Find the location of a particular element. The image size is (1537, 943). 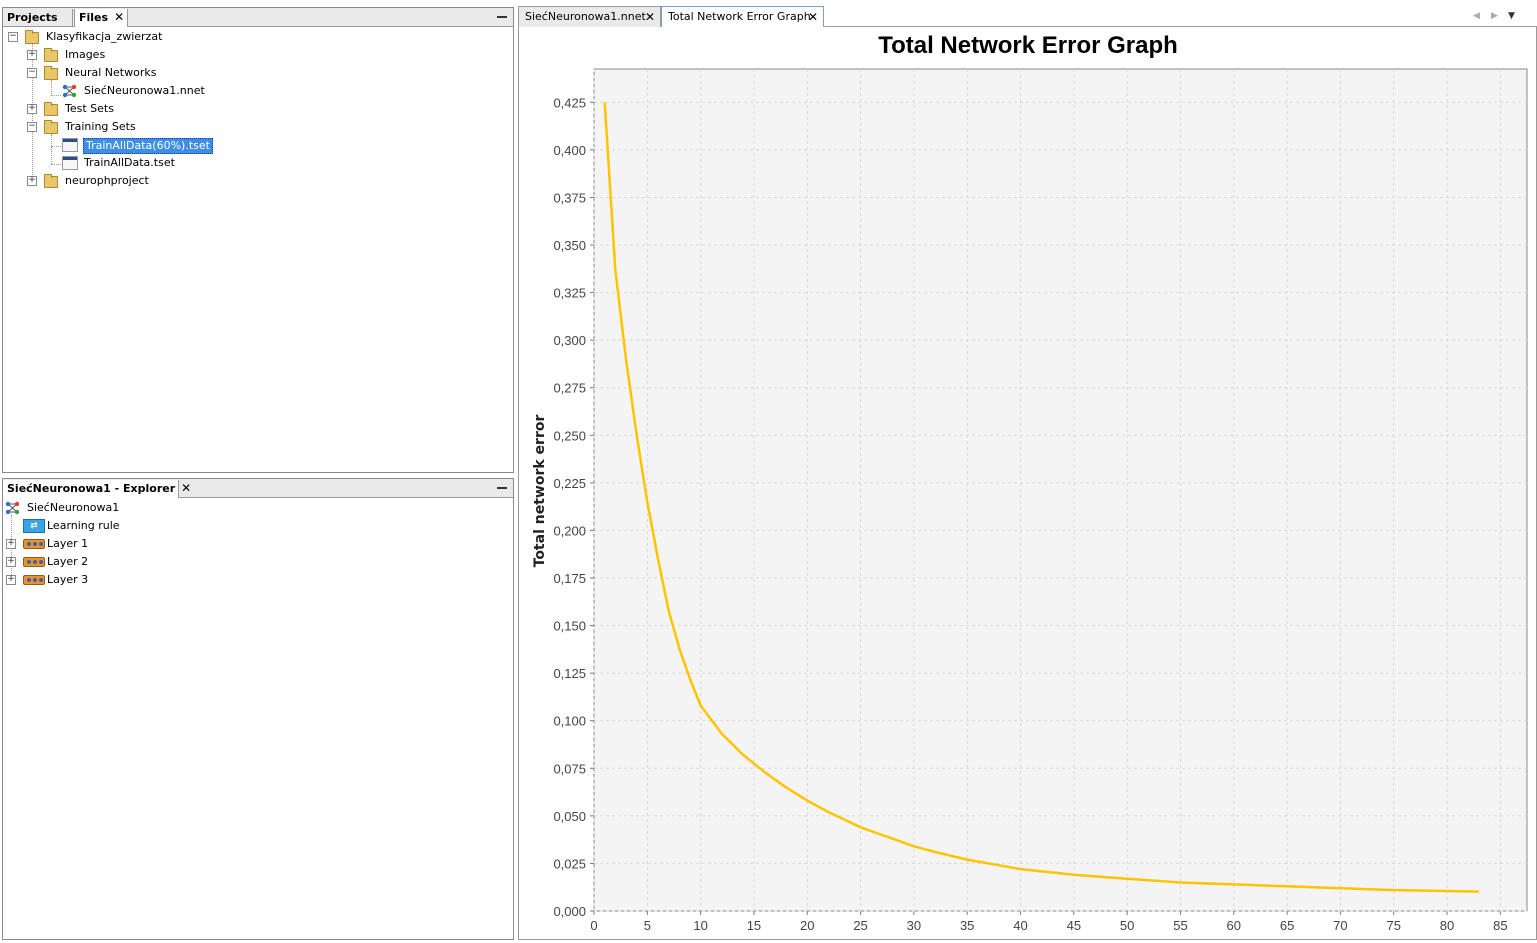

tab-network-file: SiećNeuronowa1.nnet ✕ is located at coordinates (589, 16).